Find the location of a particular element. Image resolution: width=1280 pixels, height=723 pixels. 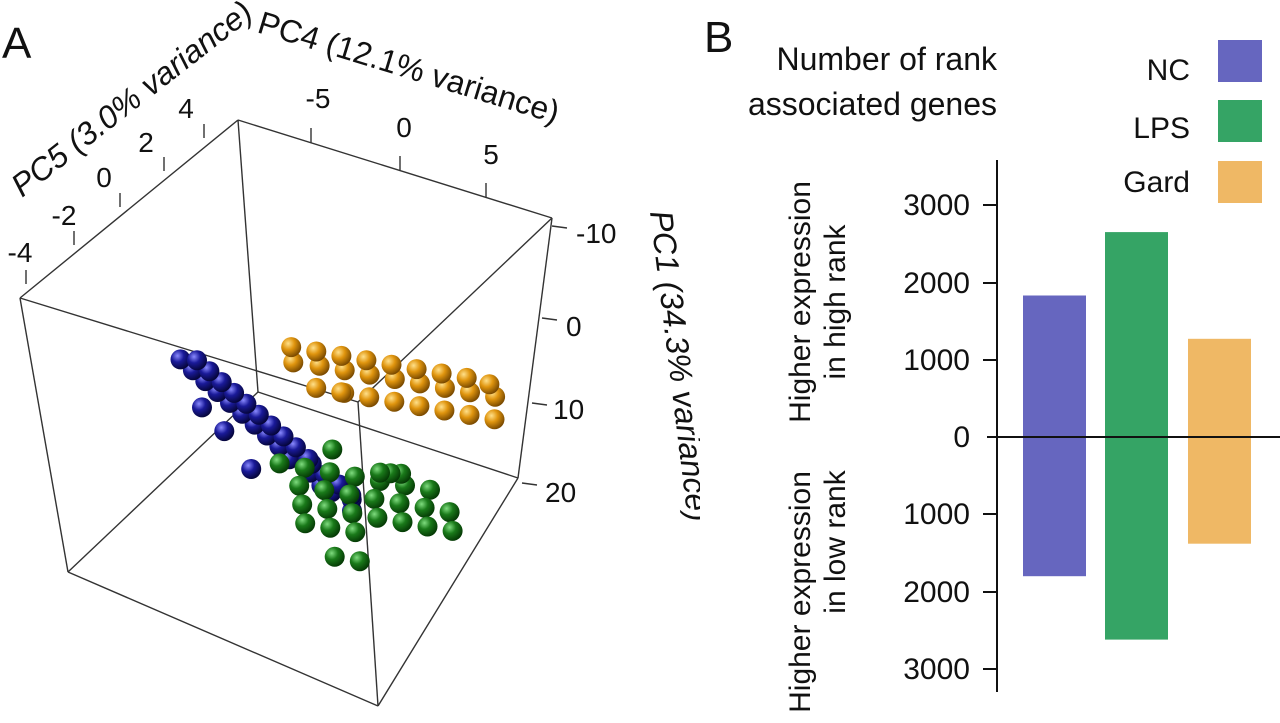

scatter-points-layer is located at coordinates (338, 454).